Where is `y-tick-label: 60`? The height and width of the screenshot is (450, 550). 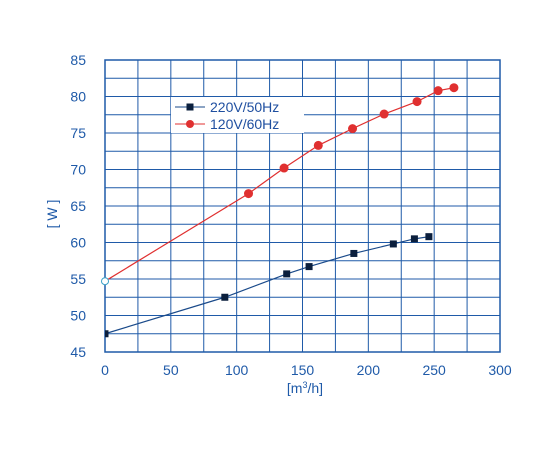
y-tick-label: 60 is located at coordinates (78, 243).